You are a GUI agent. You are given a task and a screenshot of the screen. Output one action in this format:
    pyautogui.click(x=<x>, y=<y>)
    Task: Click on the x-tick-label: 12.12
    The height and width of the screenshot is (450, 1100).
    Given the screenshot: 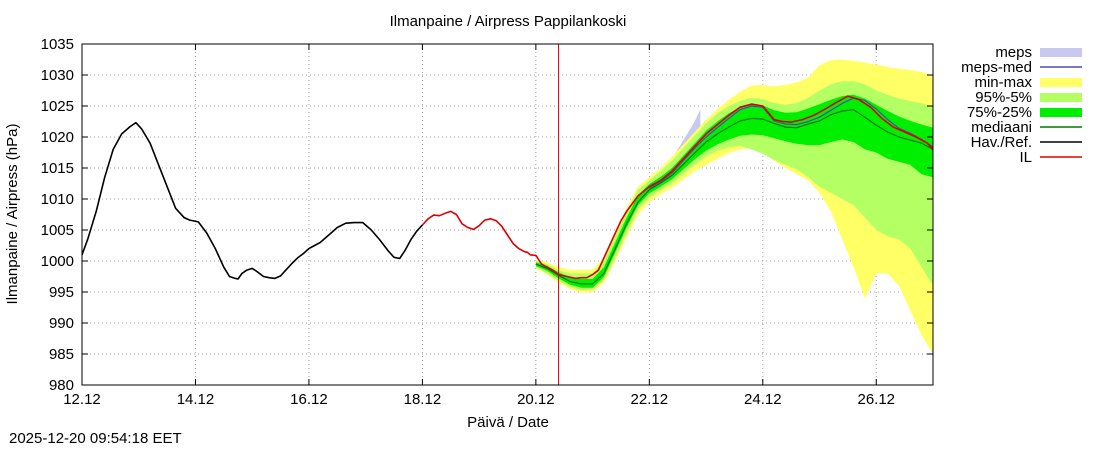 What is the action you would take?
    pyautogui.click(x=82, y=399)
    